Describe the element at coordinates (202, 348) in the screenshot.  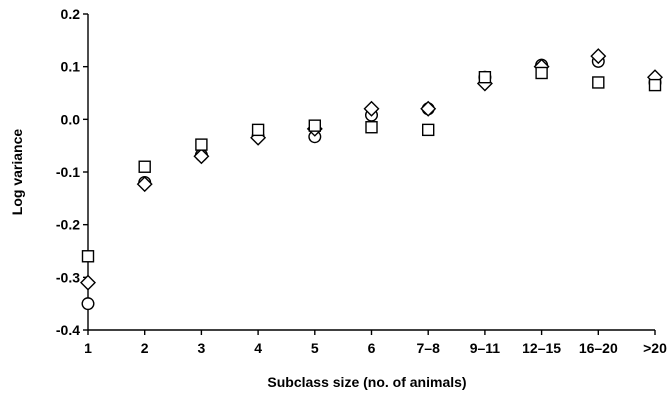
I see `x-tick-label-2: 3` at that location.